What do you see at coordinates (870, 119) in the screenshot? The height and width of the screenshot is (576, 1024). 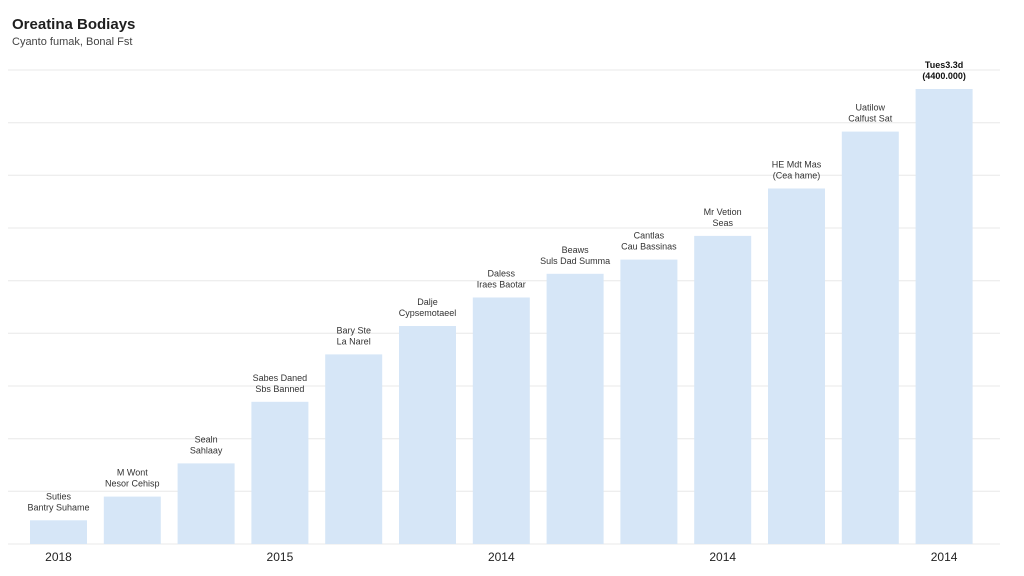 I see `bar-annotation-line: Calfust Sat` at bounding box center [870, 119].